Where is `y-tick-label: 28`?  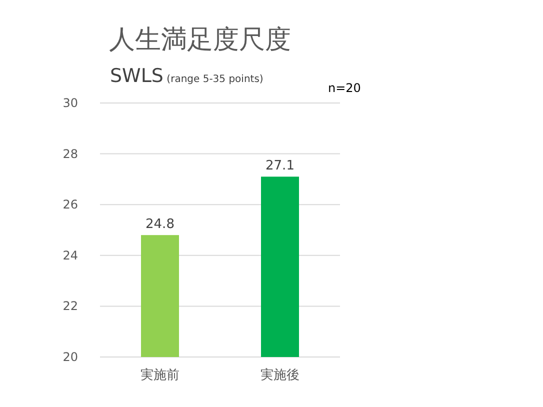 y-tick-label: 28 is located at coordinates (70, 153).